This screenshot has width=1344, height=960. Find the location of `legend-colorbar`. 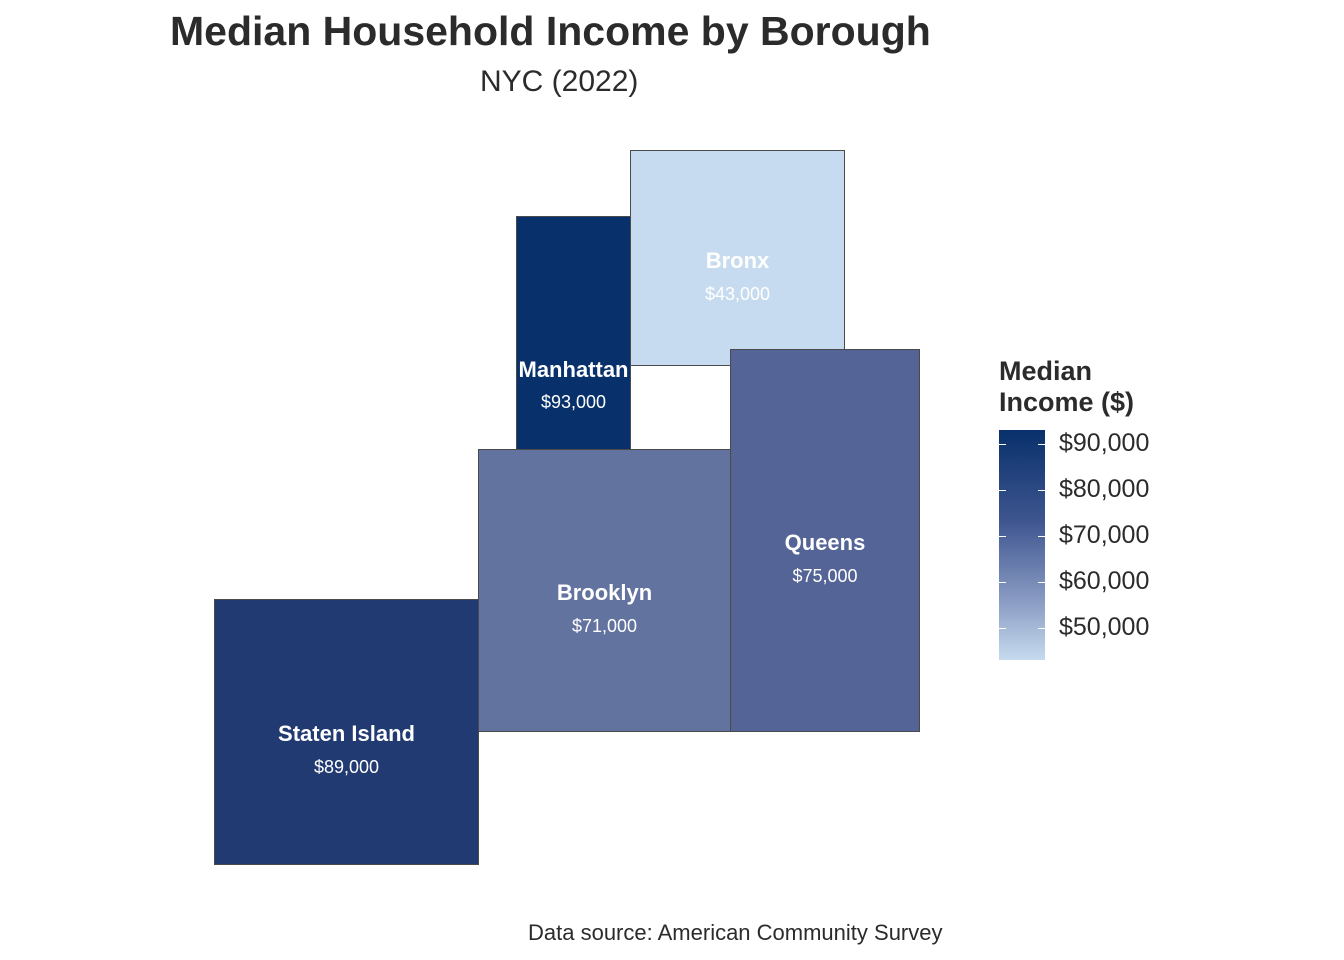

legend-colorbar is located at coordinates (1022, 545).